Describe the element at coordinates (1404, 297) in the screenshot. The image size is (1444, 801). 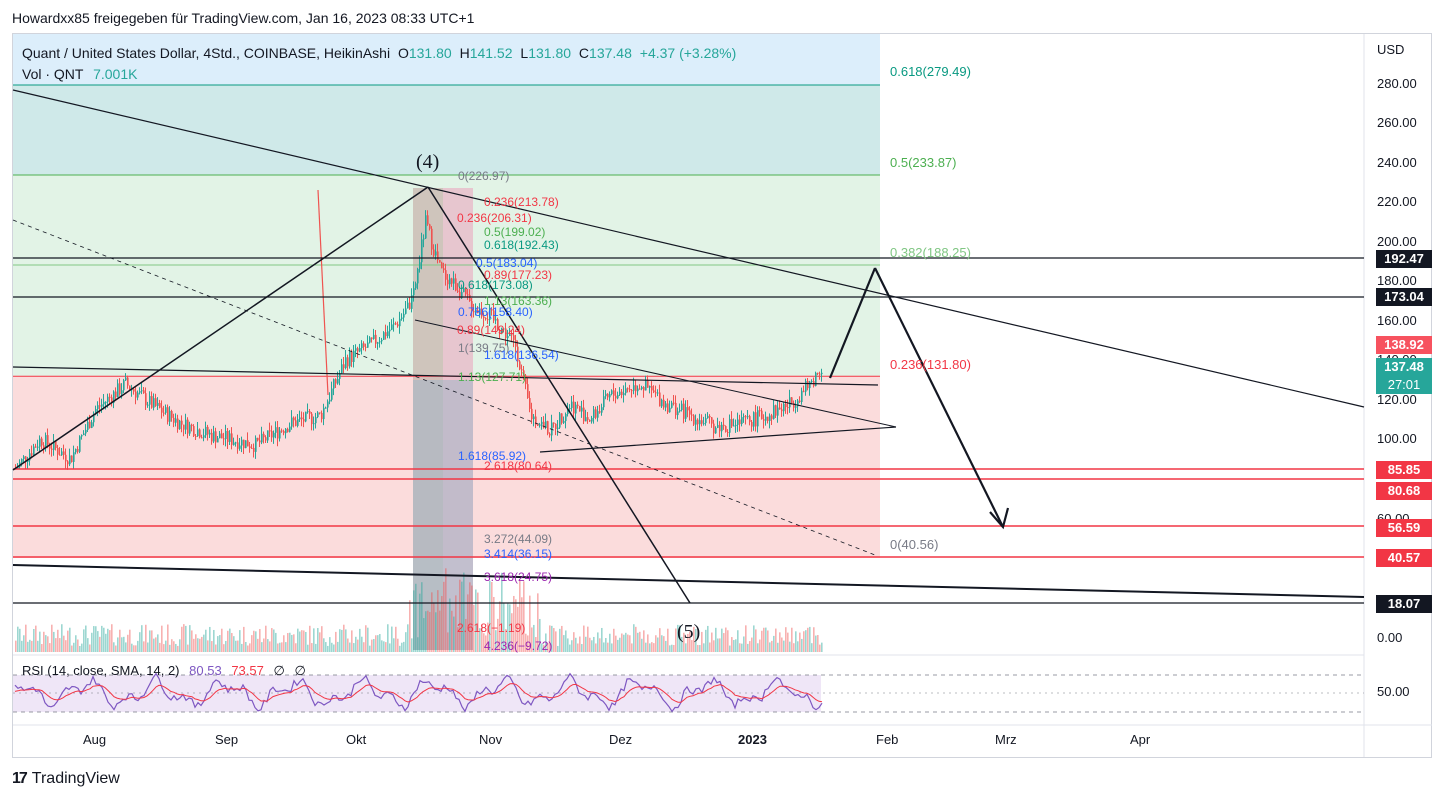
I see `price-tag-173: 173.04` at that location.